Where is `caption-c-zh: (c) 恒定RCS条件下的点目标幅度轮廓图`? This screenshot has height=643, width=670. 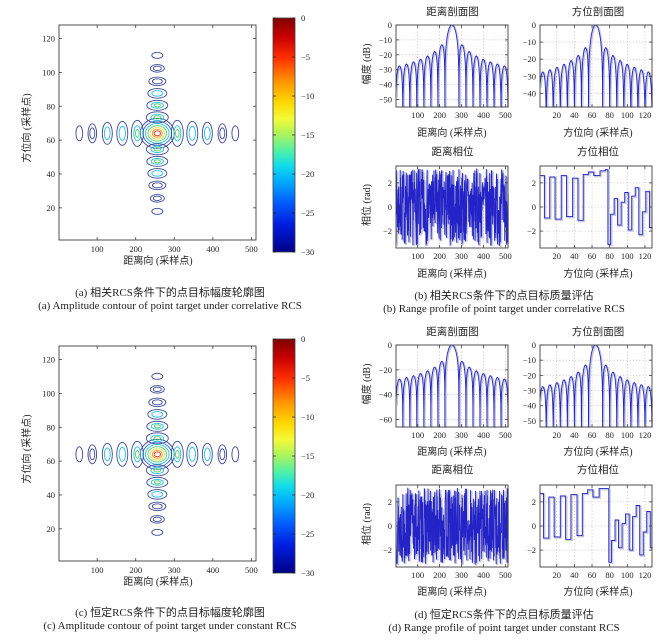
caption-c-zh: (c) 恒定RCS条件下的点目标幅度轮廓图 is located at coordinates (170, 613).